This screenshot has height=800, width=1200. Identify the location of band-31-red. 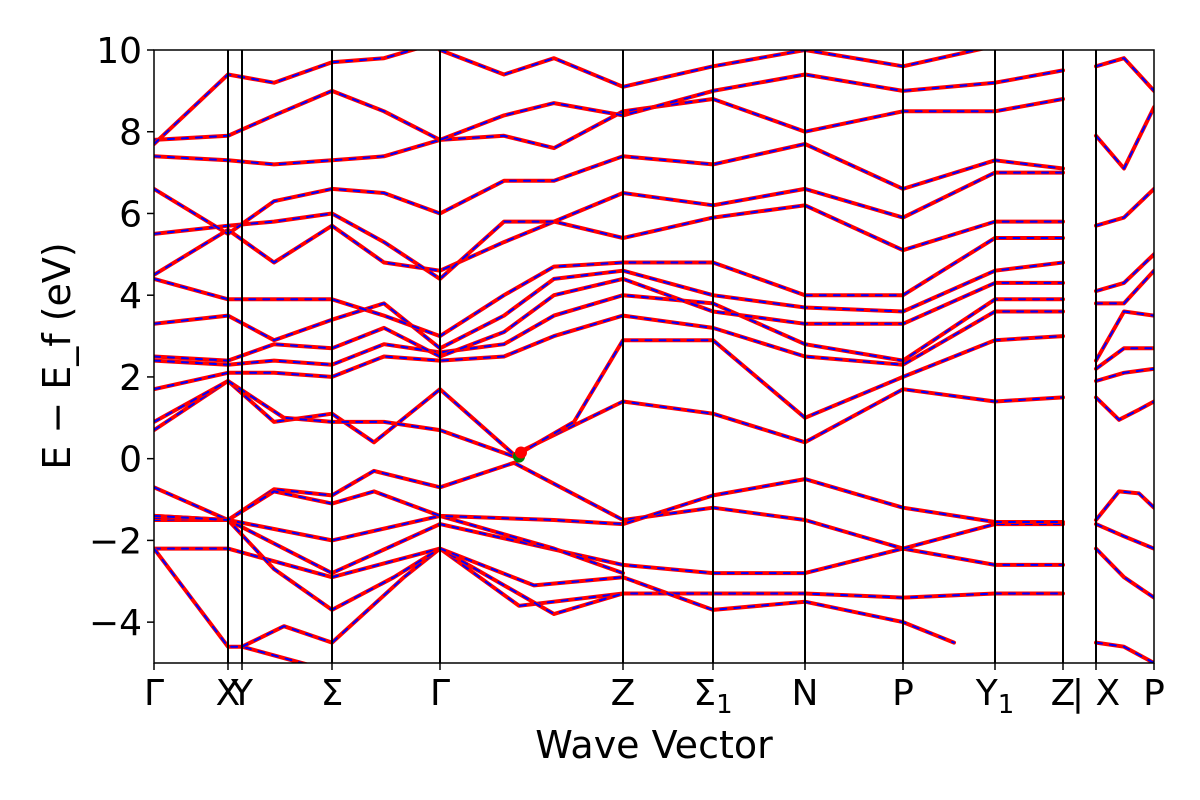
(1124, 74).